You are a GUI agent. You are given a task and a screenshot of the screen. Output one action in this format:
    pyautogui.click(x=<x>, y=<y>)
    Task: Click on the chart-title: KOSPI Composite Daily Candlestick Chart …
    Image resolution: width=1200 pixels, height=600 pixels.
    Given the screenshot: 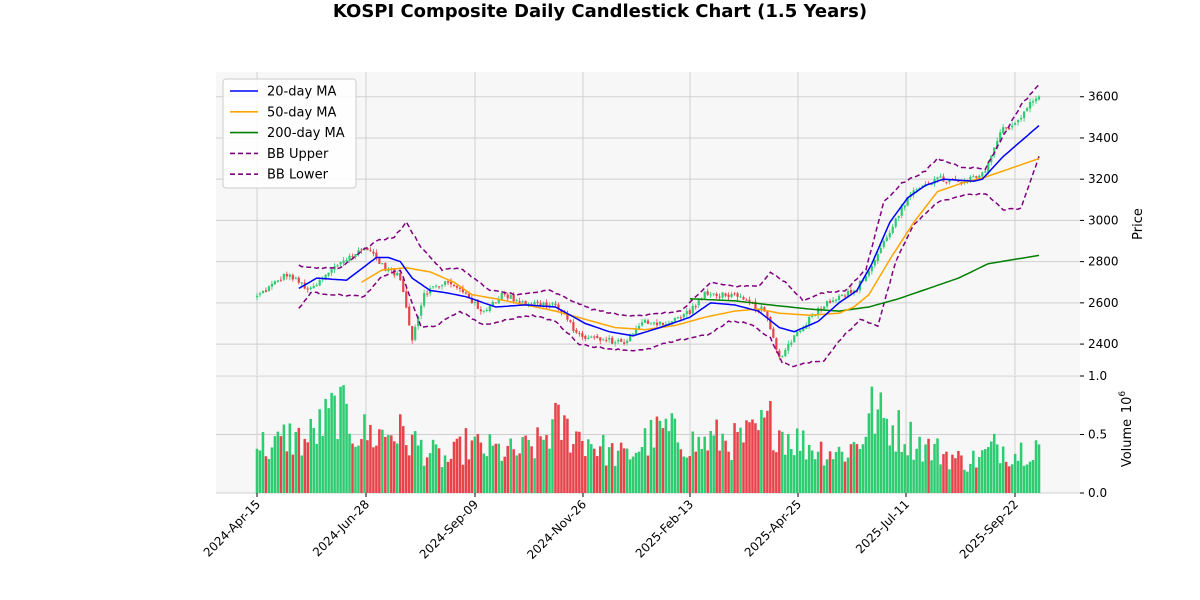 What is the action you would take?
    pyautogui.click(x=600, y=11)
    